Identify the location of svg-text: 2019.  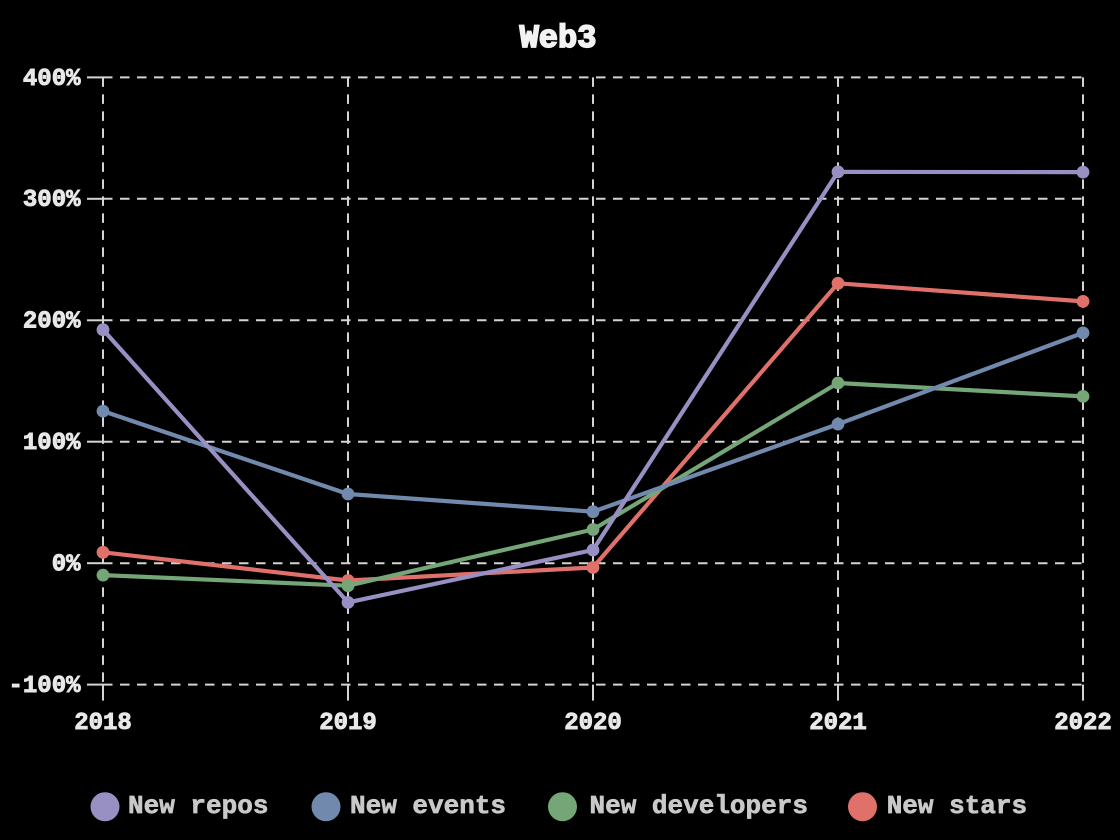
(348, 723).